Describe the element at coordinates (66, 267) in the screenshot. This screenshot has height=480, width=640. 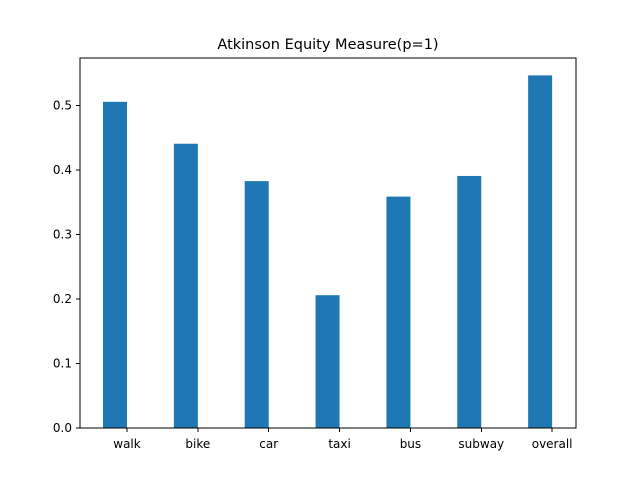
I see `y-axis: 0.0 0.1 0.2 0.3 0.4 0.5` at that location.